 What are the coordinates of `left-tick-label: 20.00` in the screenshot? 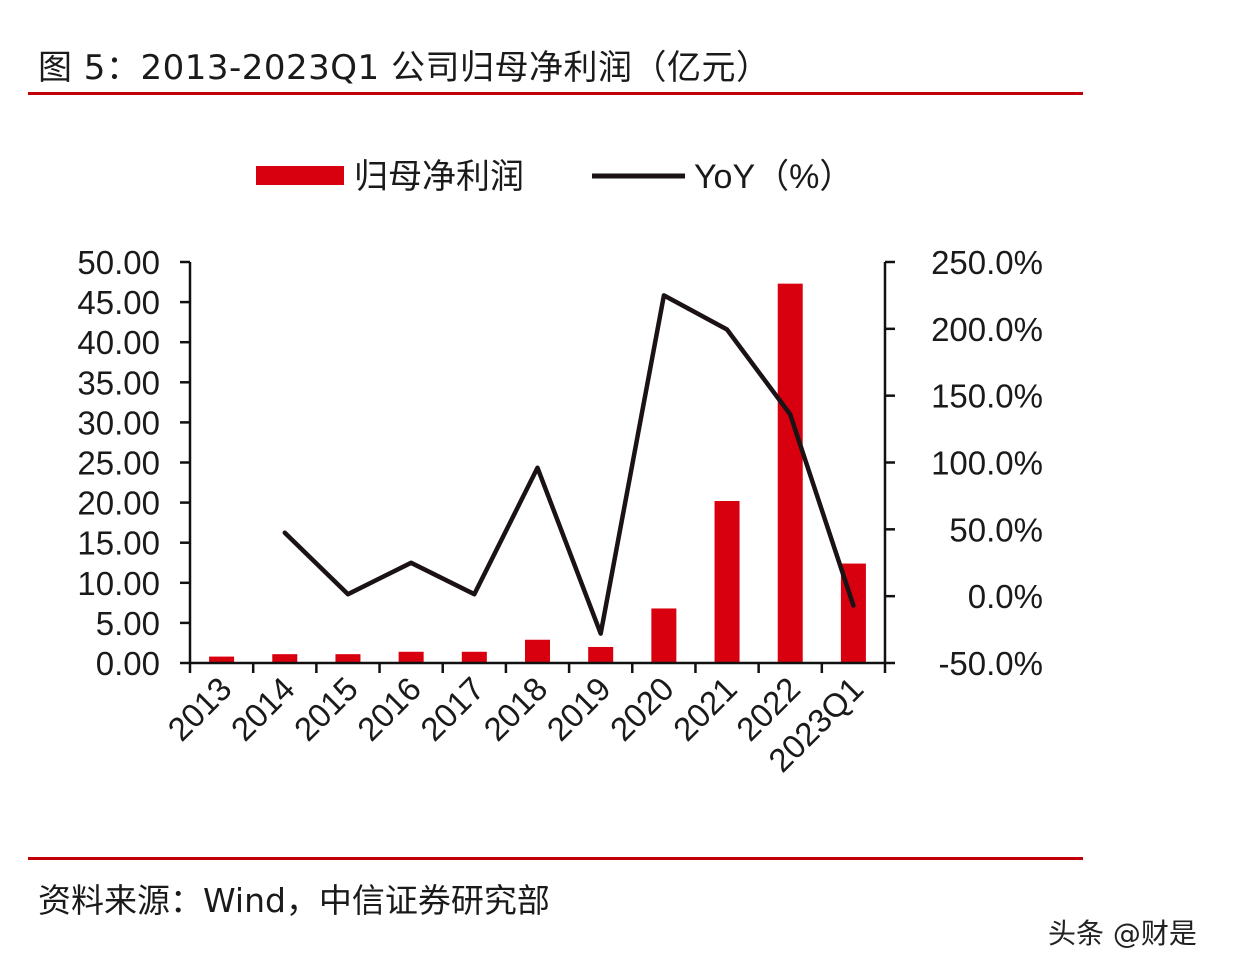 It's located at (118, 503).